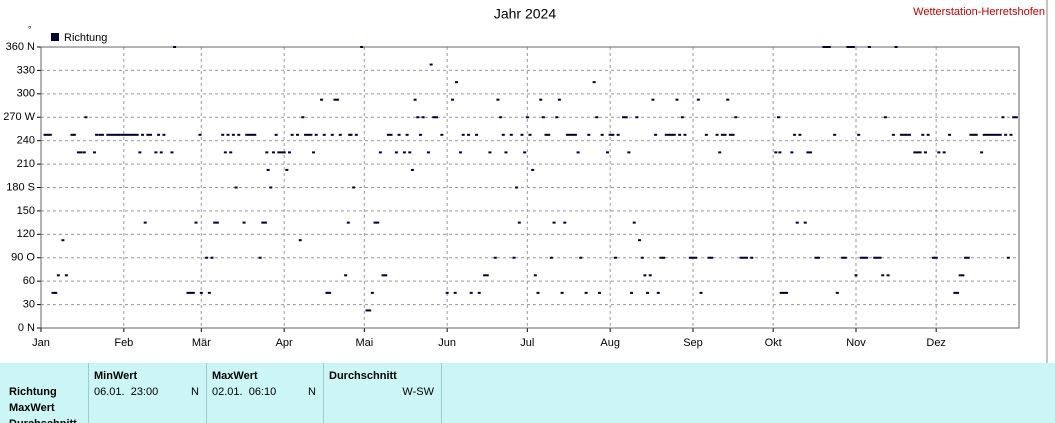 The width and height of the screenshot is (1055, 423). What do you see at coordinates (20, 187) in the screenshot?
I see `y-tick-label: 180 S` at bounding box center [20, 187].